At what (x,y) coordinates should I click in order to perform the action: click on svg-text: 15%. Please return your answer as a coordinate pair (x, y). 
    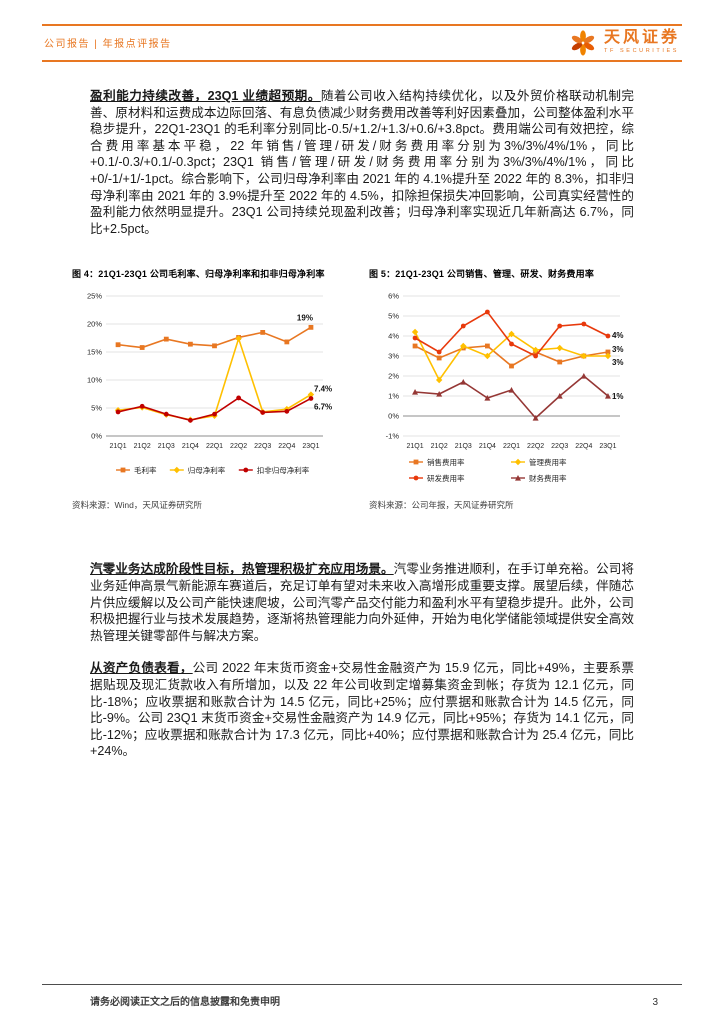
    Looking at the image, I should click on (94, 352).